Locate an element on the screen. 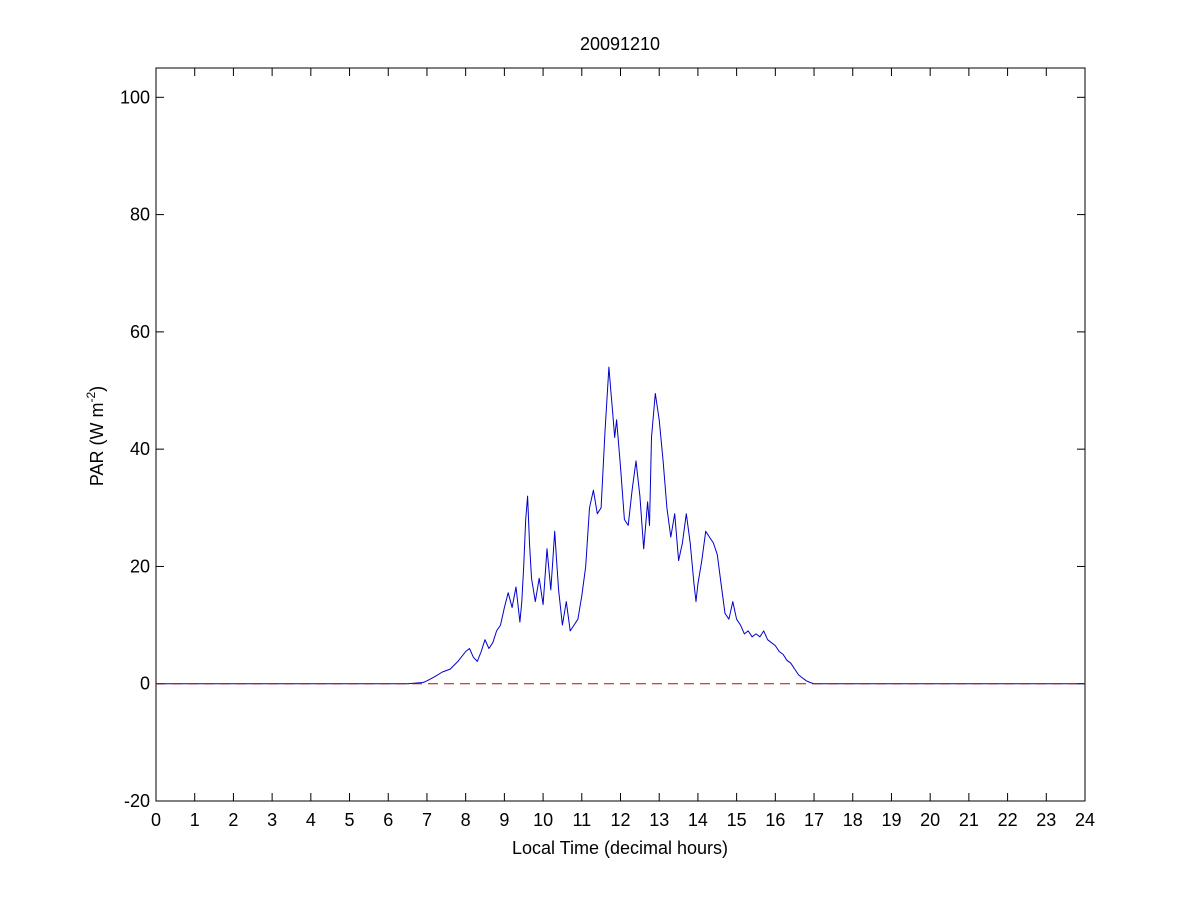  x-tick-label: 17 is located at coordinates (814, 820).